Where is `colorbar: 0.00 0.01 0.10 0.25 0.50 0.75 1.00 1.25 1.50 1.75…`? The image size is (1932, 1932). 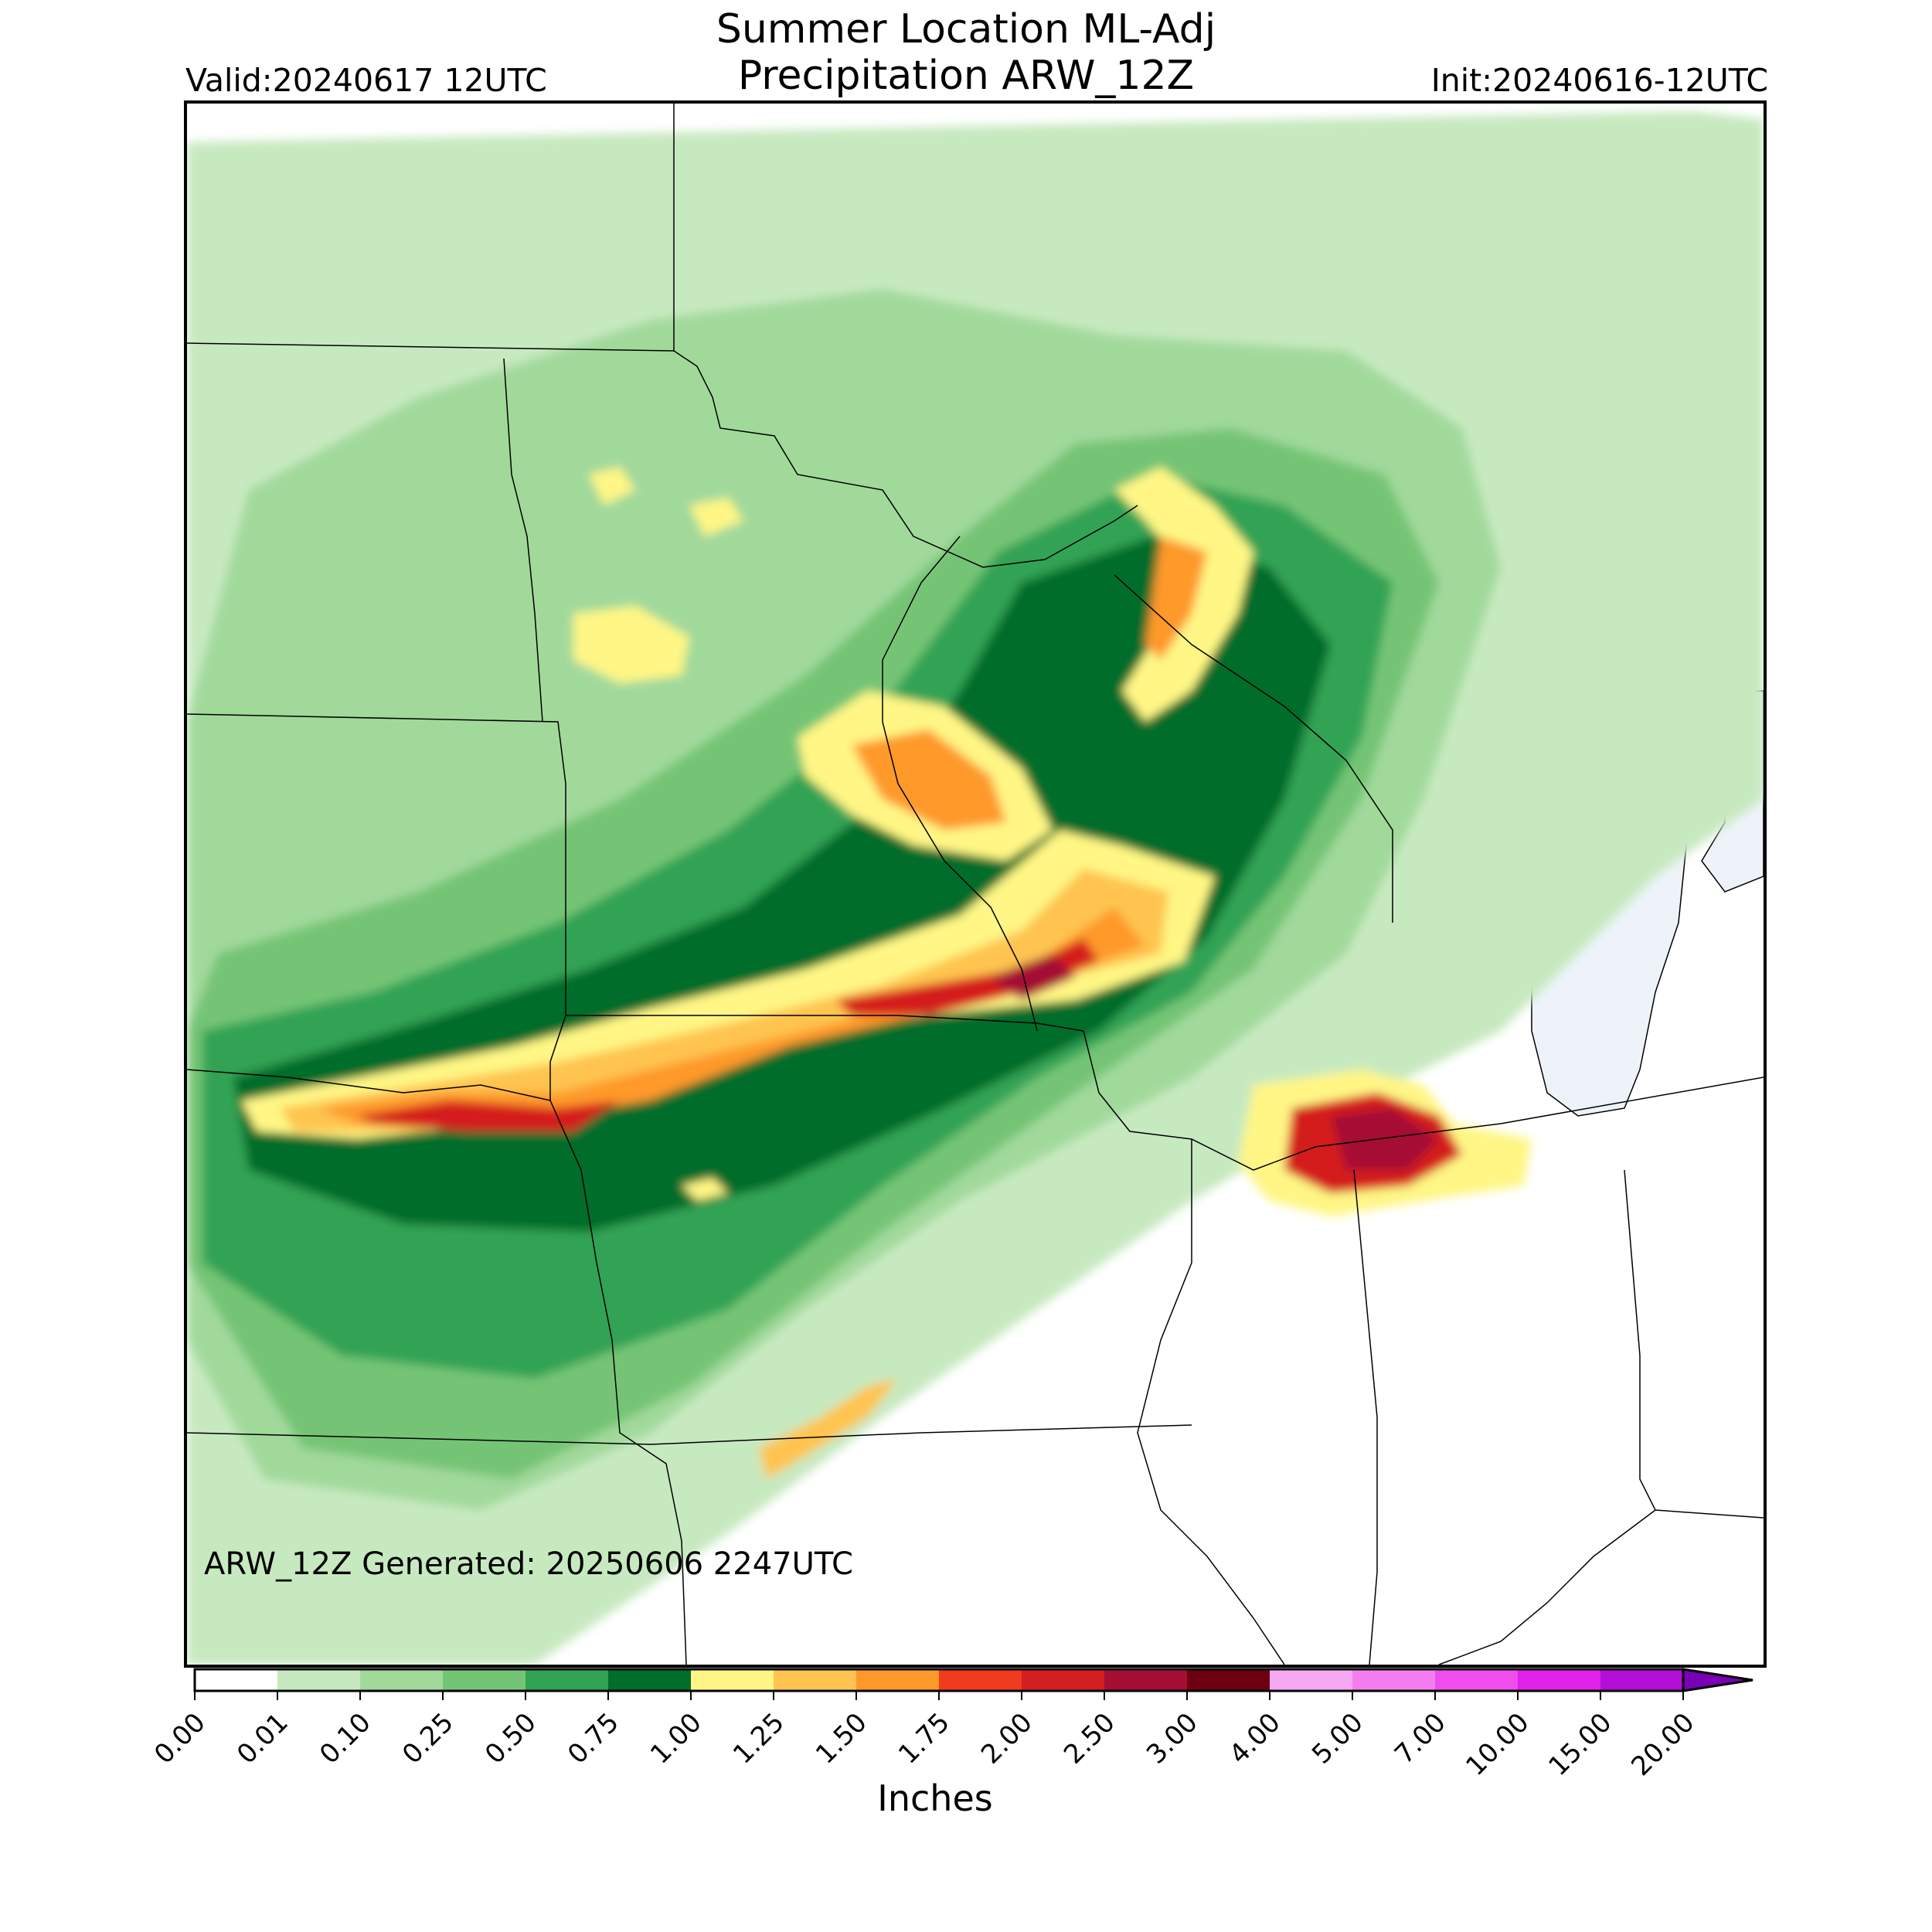 colorbar: 0.00 0.01 0.10 0.25 0.50 0.75 1.00 1.25 1.50 1.75… is located at coordinates (954, 1725).